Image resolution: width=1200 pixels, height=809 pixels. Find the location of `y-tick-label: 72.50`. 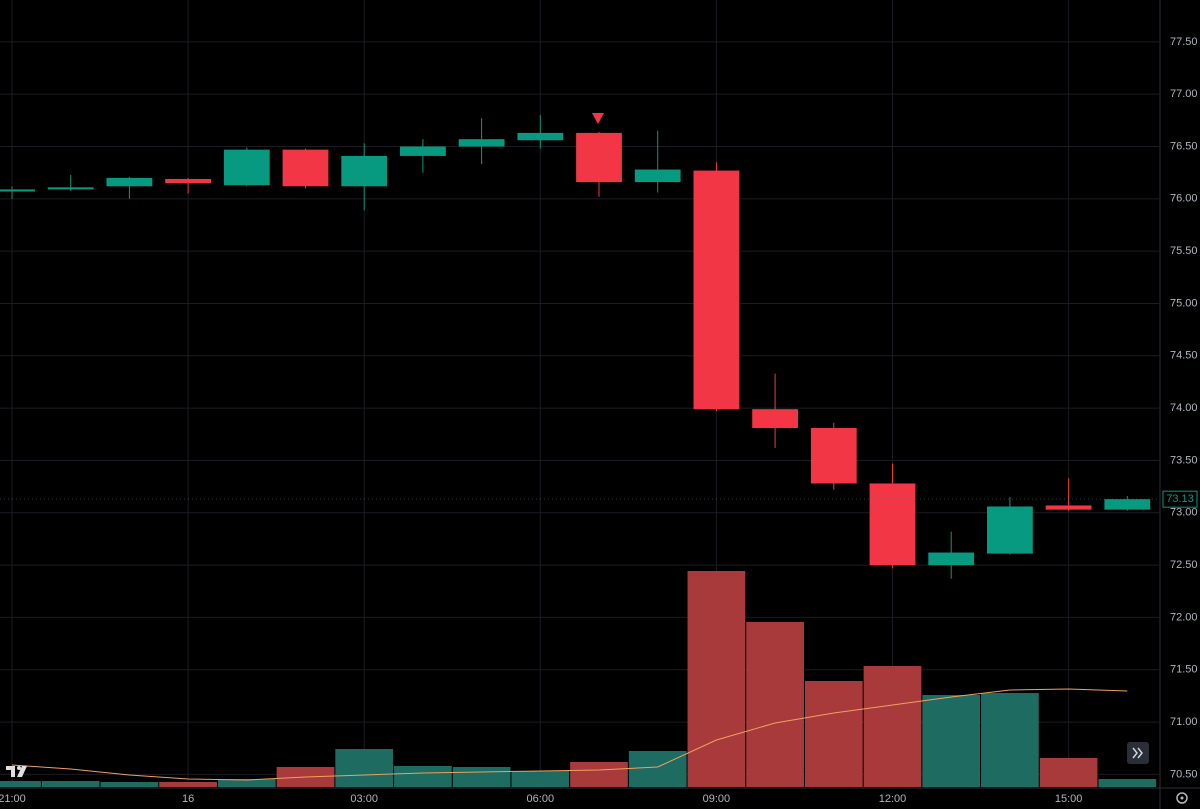

y-tick-label: 72.50 is located at coordinates (1184, 565).